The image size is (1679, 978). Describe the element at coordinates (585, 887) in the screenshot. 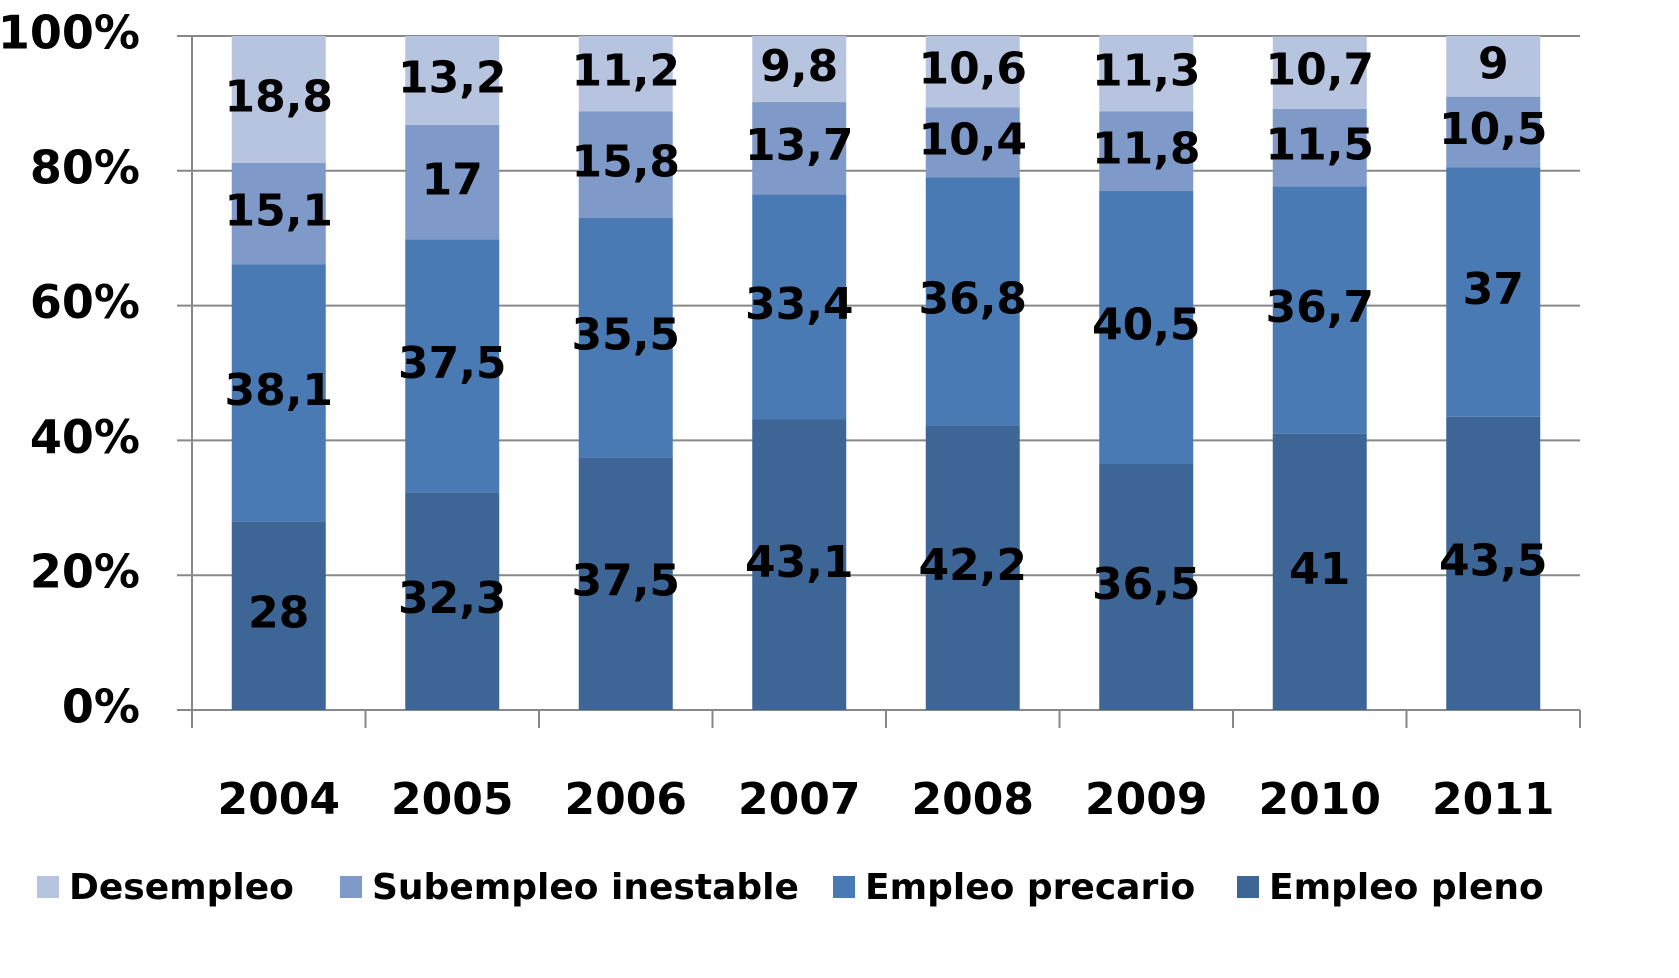

I see `legend-label: Subempleo inestable` at that location.